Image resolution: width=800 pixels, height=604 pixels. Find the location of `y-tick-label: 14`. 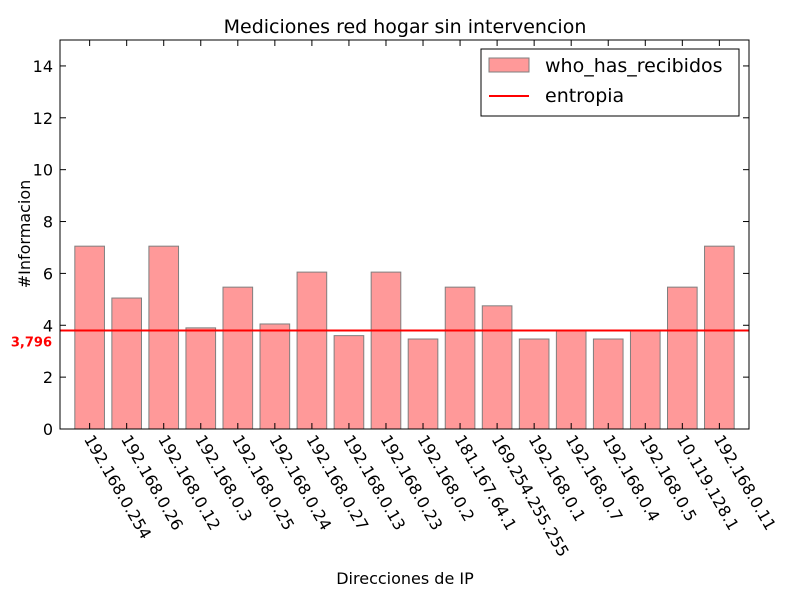

y-tick-label: 14 is located at coordinates (43, 66).